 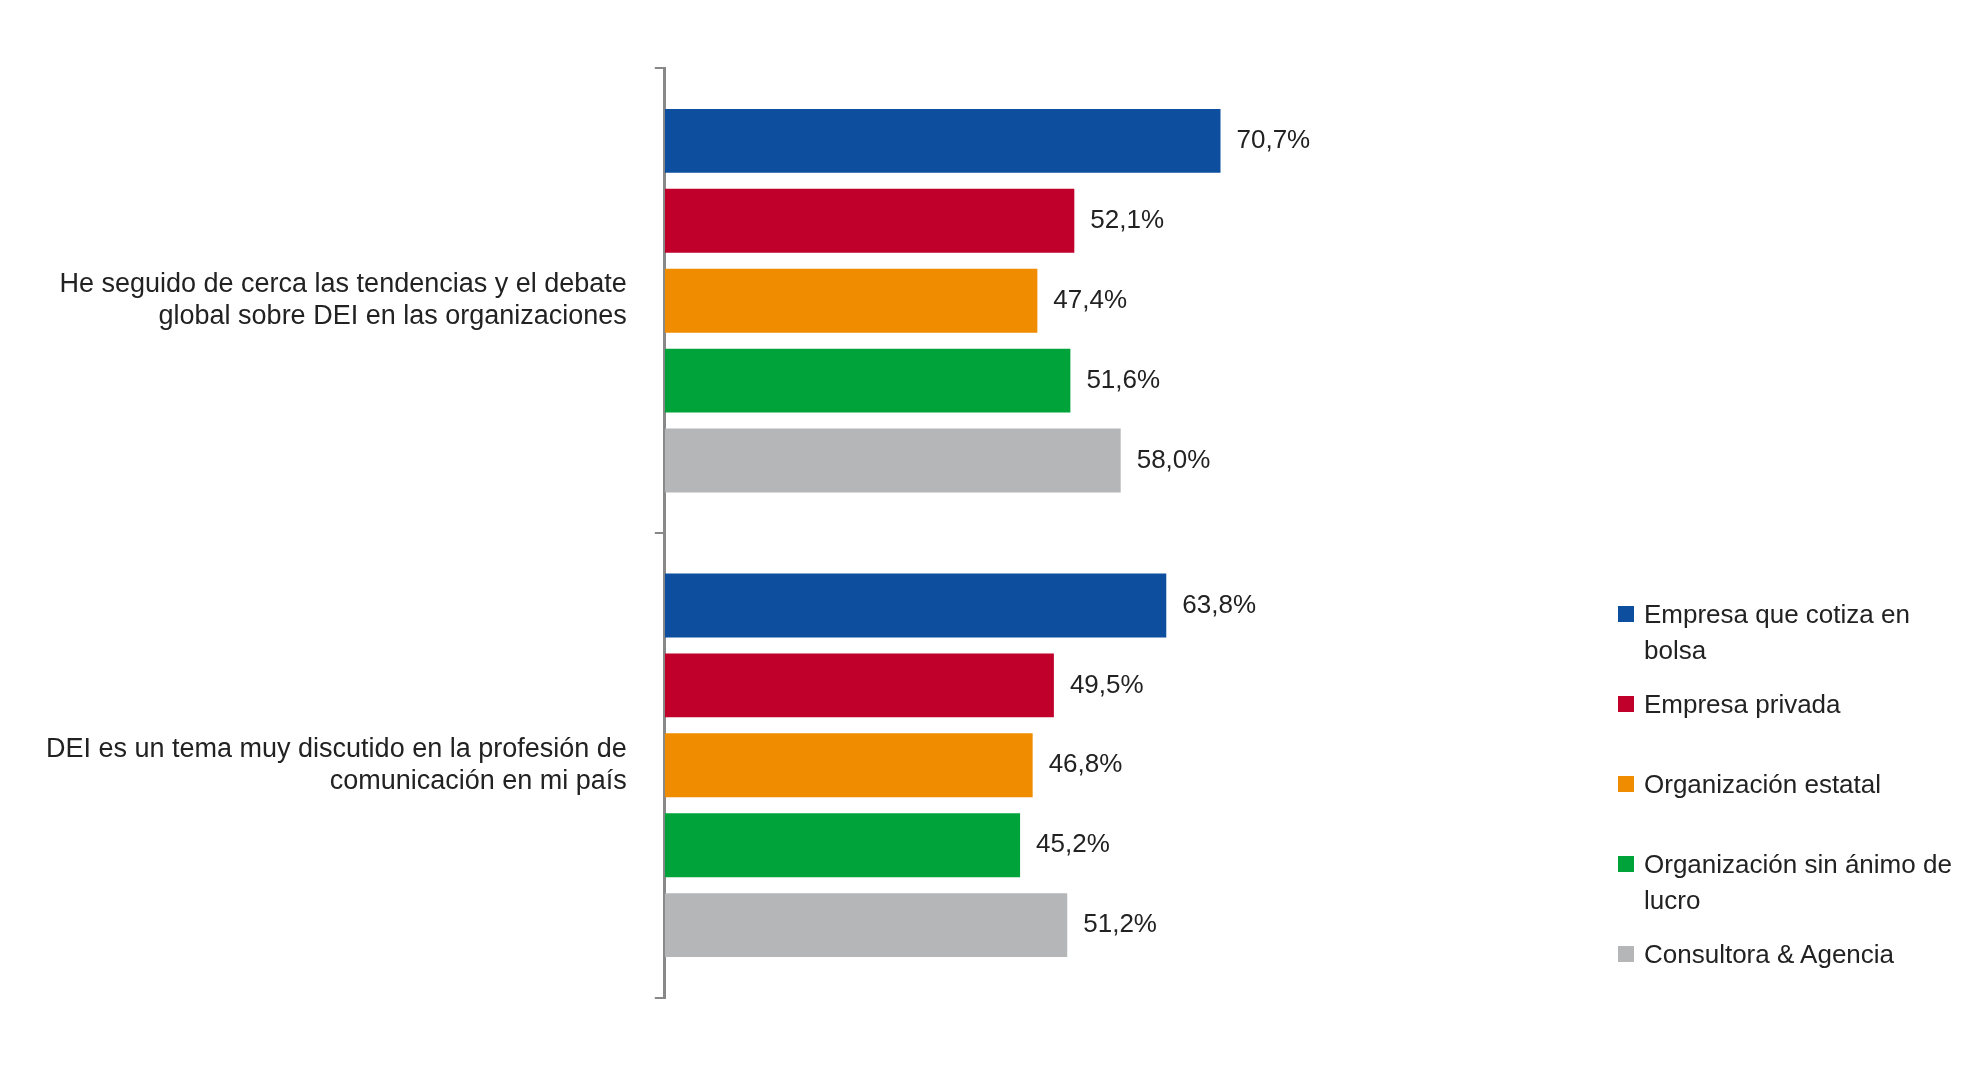 What do you see at coordinates (336, 763) in the screenshot?
I see `y-tick-label: DEI es un tema muy discutido en la profesión de comunicación en mi país` at bounding box center [336, 763].